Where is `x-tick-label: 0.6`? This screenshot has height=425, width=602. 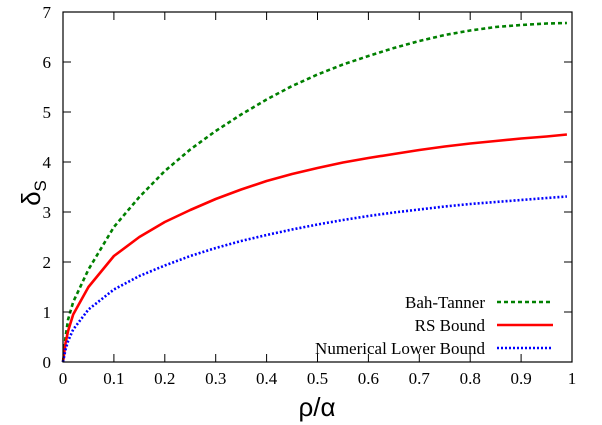
x-tick-label: 0.6 is located at coordinates (368, 378).